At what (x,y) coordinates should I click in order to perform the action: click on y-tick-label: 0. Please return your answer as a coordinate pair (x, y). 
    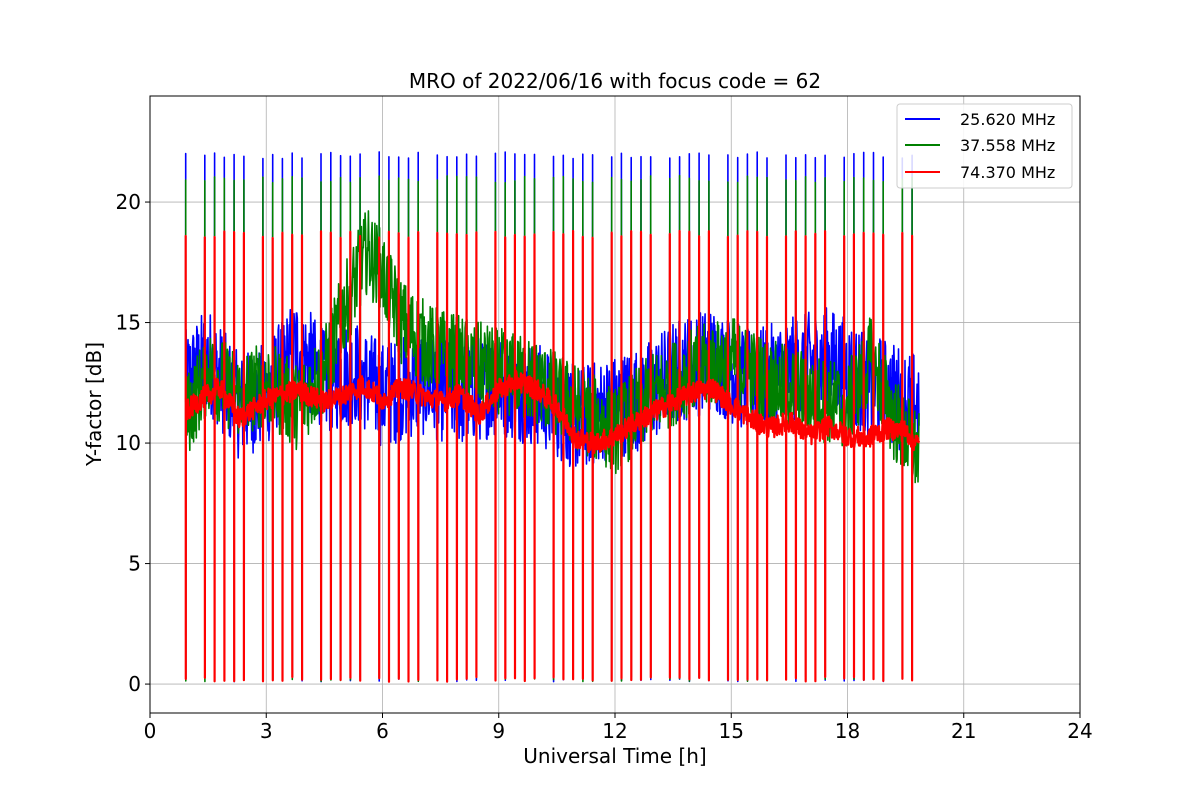
    Looking at the image, I should click on (134, 684).